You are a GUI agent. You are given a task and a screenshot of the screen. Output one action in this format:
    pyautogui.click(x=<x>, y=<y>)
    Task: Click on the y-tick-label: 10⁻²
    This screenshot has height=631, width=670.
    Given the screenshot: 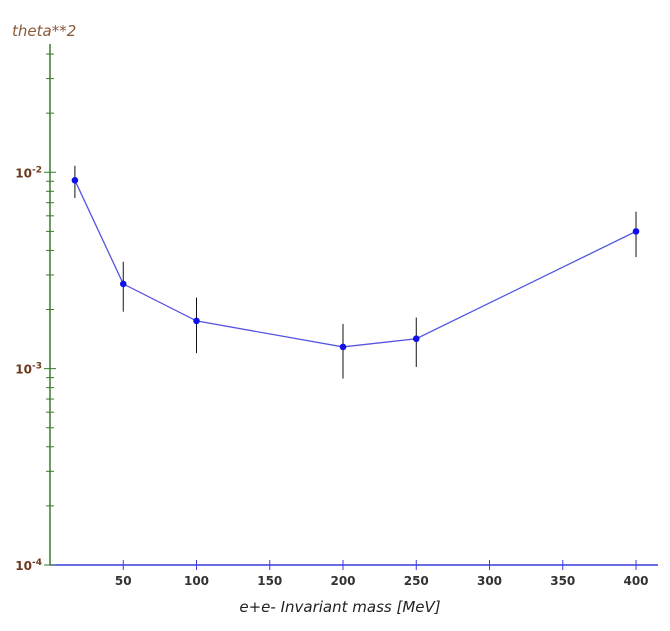 What is the action you would take?
    pyautogui.click(x=28, y=172)
    